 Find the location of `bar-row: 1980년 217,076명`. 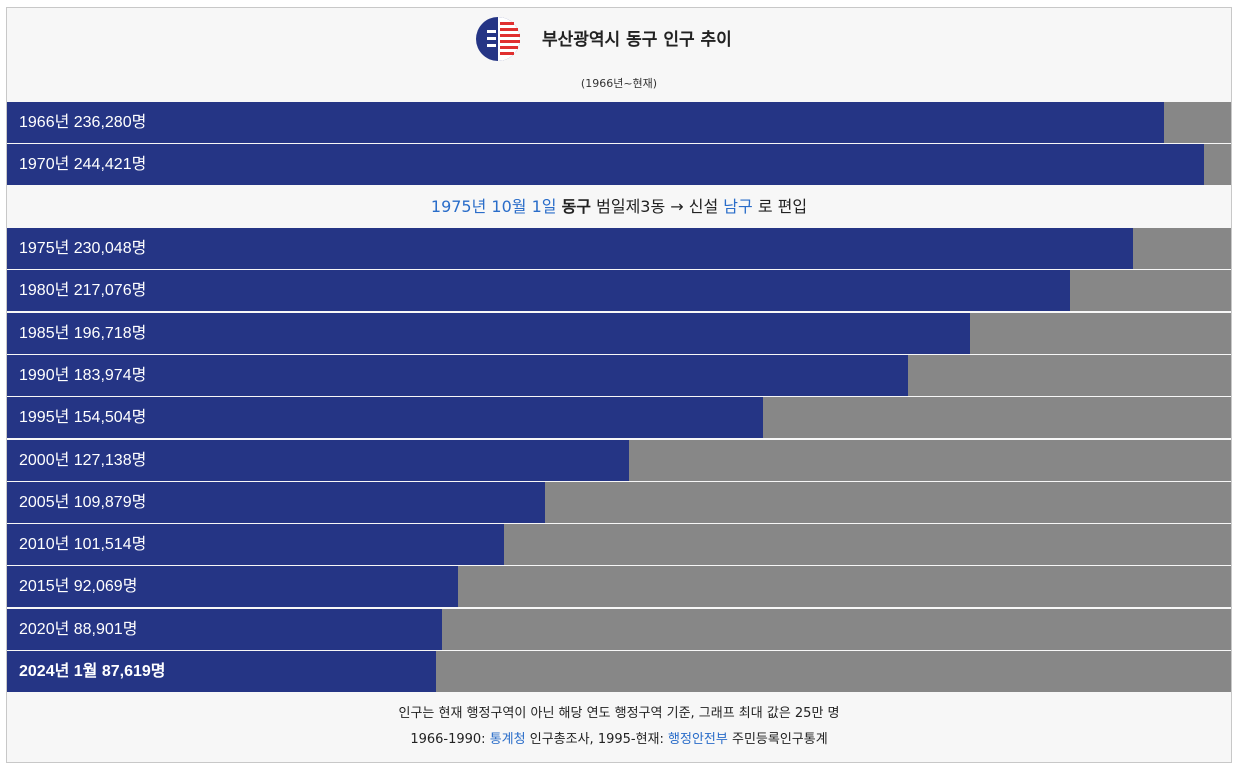

bar-row: 1980년 217,076명 is located at coordinates (619, 291).